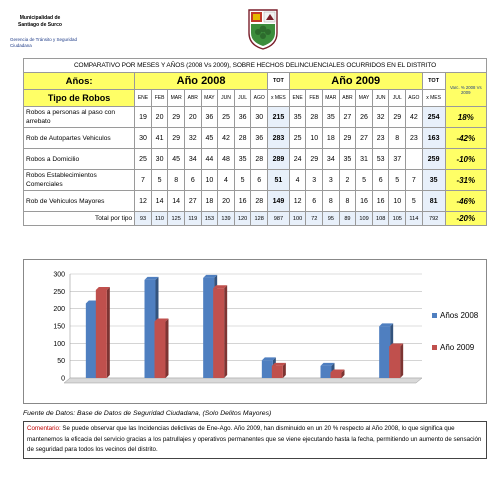 Image resolution: width=502 pixels, height=479 pixels. I want to click on value-2009-cell: 42, so click(414, 117).